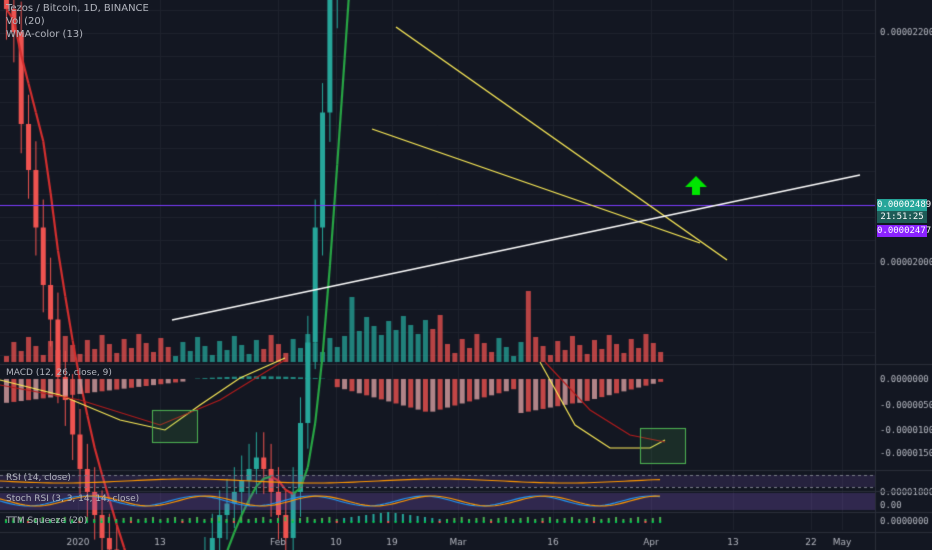  I want to click on ttm-squeeze-label: TTM Squeeze (20), so click(47, 521).